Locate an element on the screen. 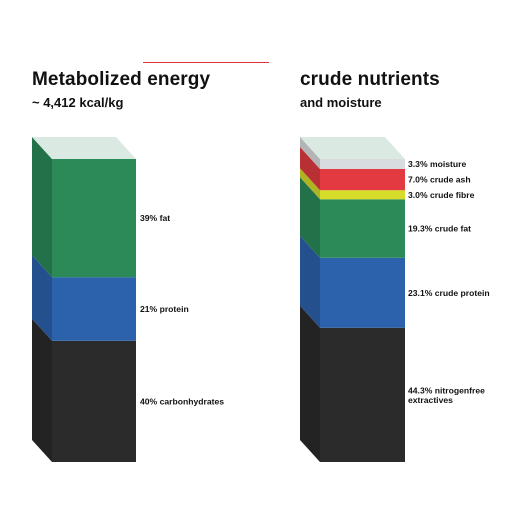 This screenshot has width=530, height=530. segment-front-moisture is located at coordinates (362, 164).